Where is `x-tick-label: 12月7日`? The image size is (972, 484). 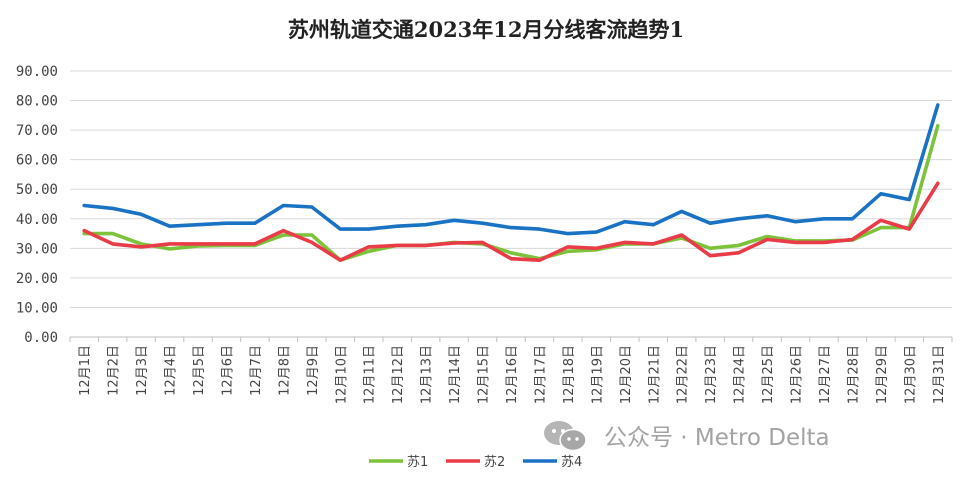
x-tick-label: 12月7日 is located at coordinates (256, 370).